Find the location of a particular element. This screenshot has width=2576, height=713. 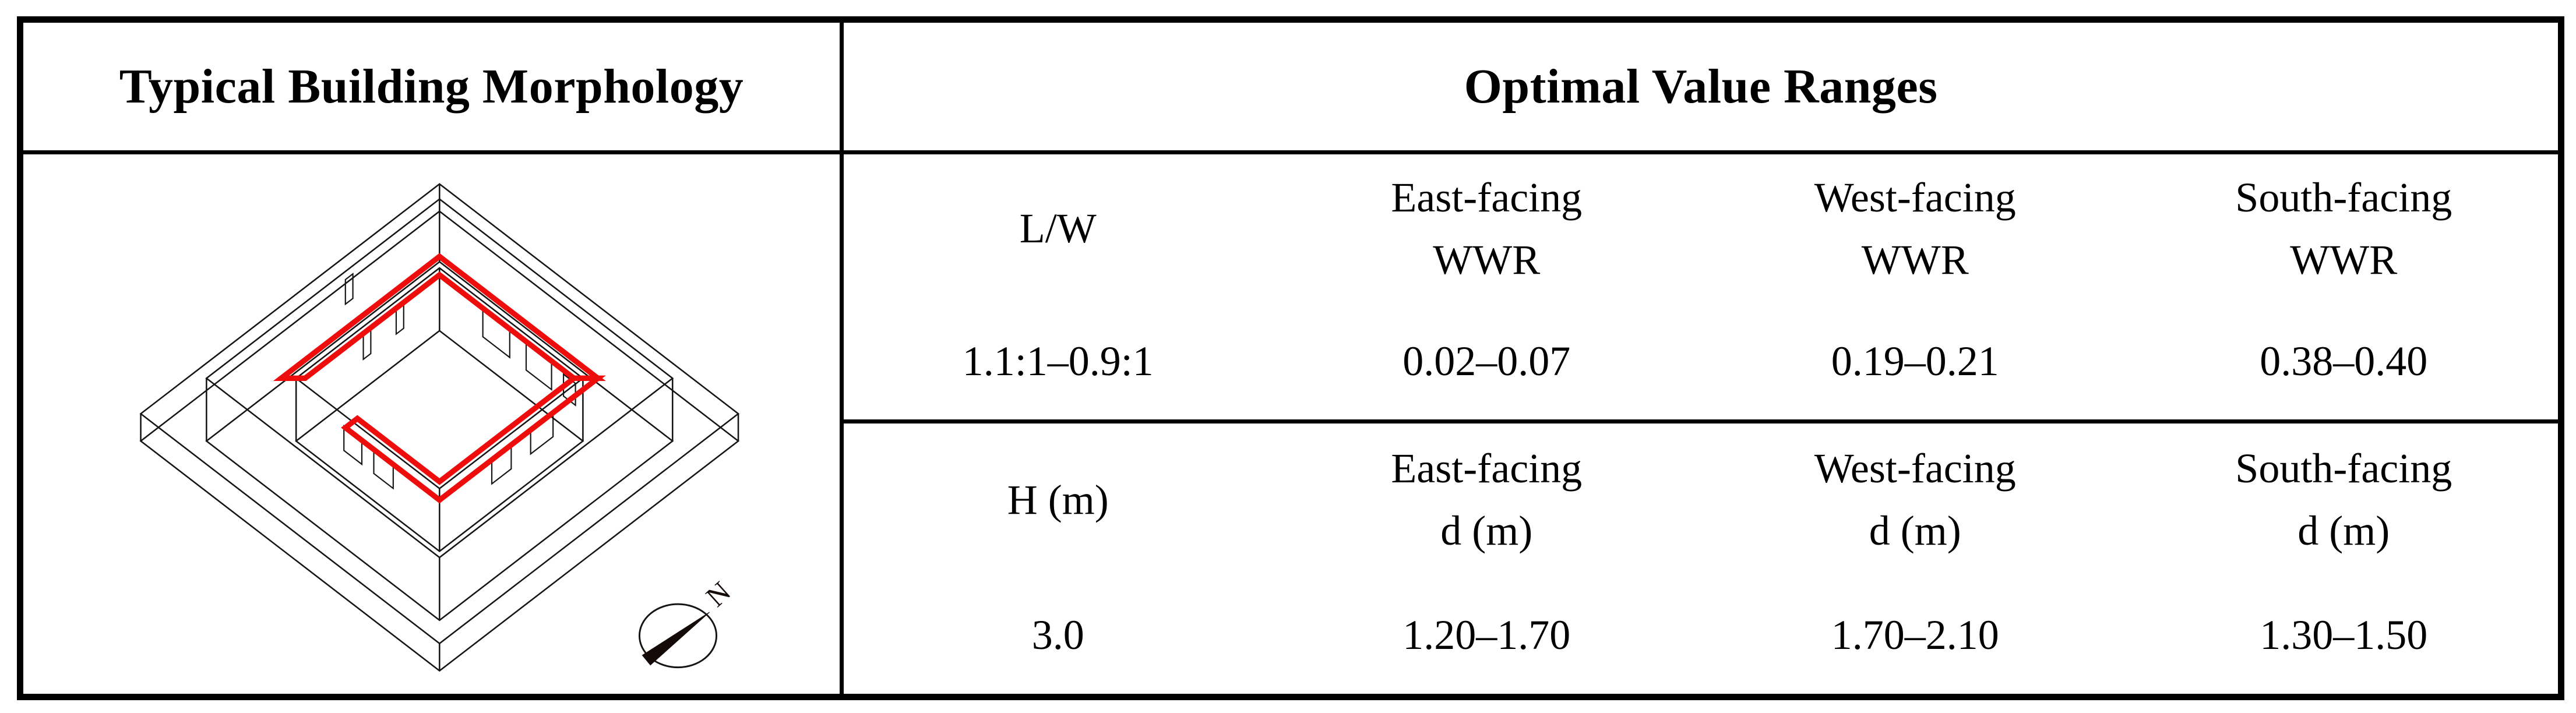

left-column-header-label: Typical Building Morphology is located at coordinates (431, 86).